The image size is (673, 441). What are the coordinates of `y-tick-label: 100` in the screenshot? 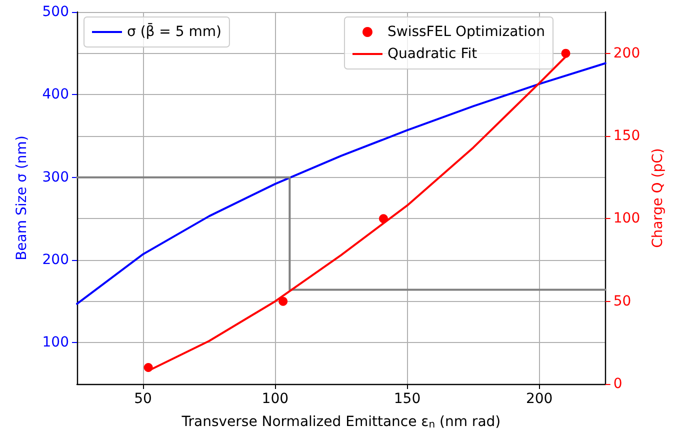 It's located at (55, 342).